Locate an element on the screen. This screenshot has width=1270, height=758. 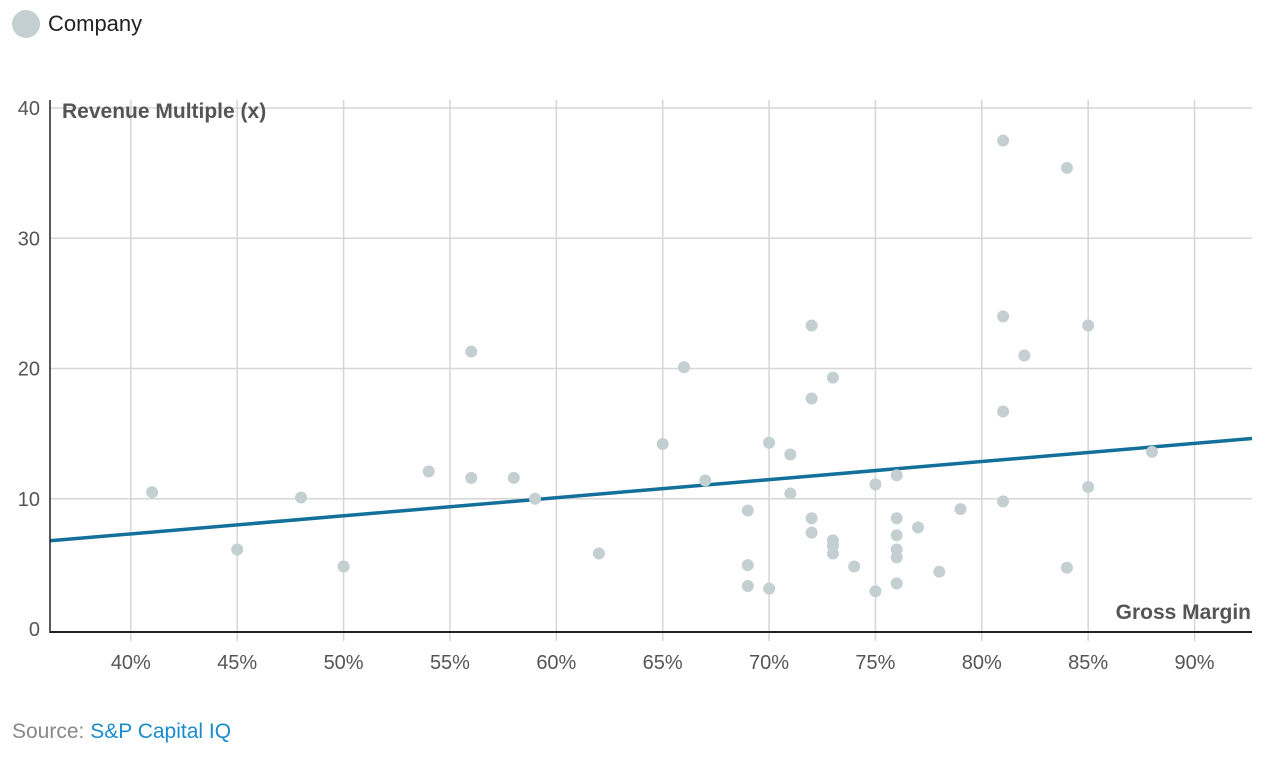
x-tick-label: 55% is located at coordinates (450, 663).